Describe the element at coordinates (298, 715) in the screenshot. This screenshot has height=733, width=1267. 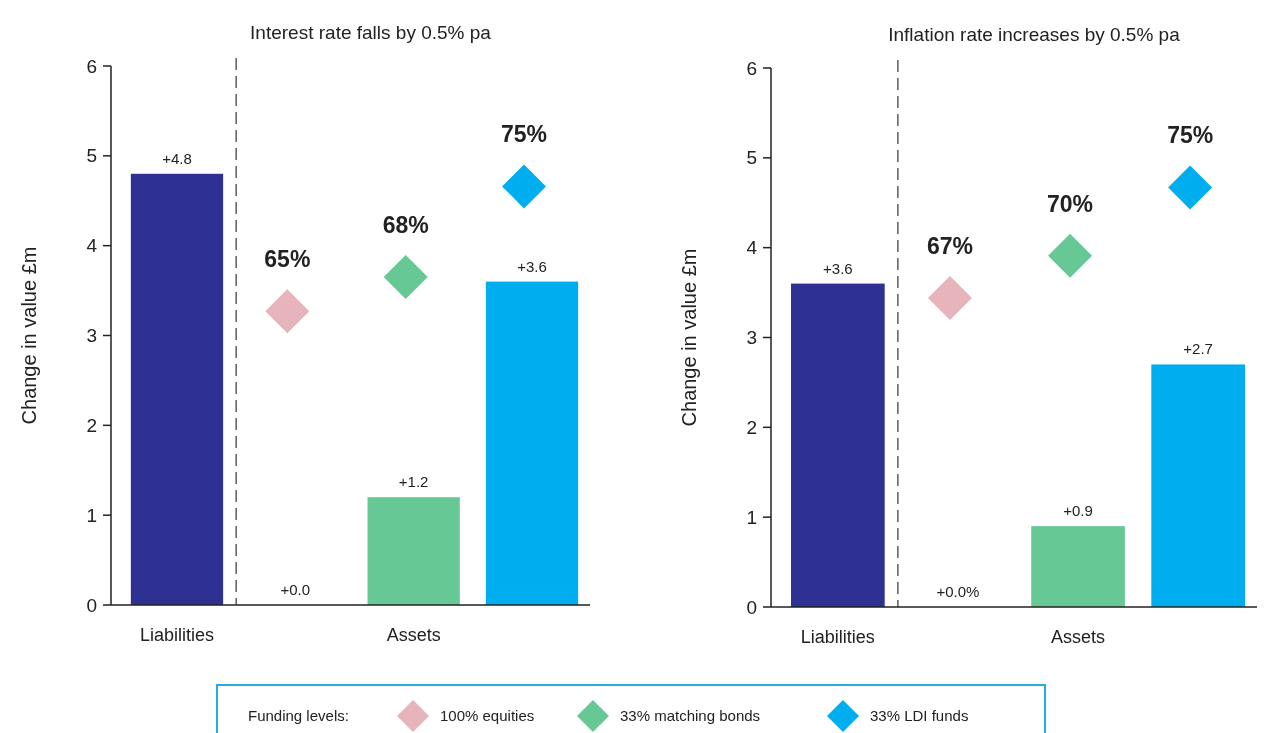
I see `legend-title: Funding levels:` at that location.